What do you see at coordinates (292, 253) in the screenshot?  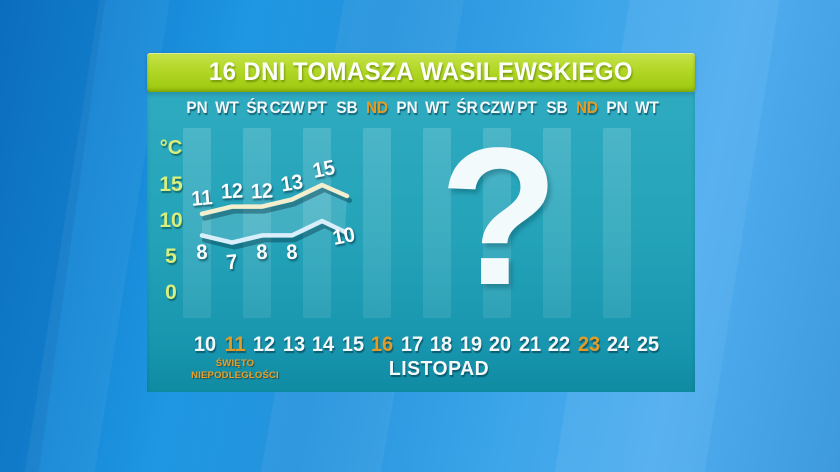 I see `temp-label-low: 8` at bounding box center [292, 253].